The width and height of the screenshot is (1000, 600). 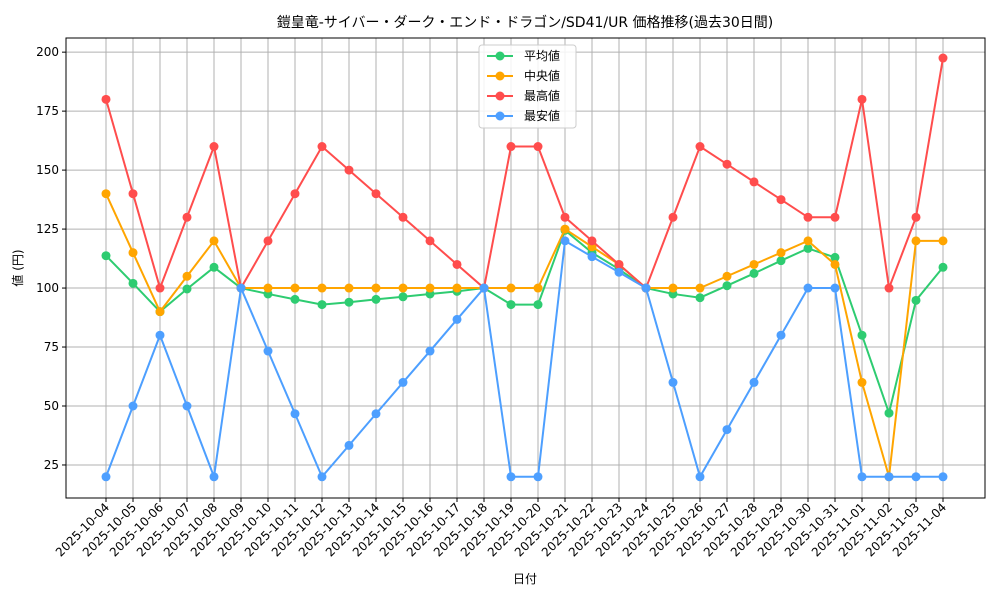 What do you see at coordinates (47, 170) in the screenshot?
I see `y-tick-label: 150` at bounding box center [47, 170].